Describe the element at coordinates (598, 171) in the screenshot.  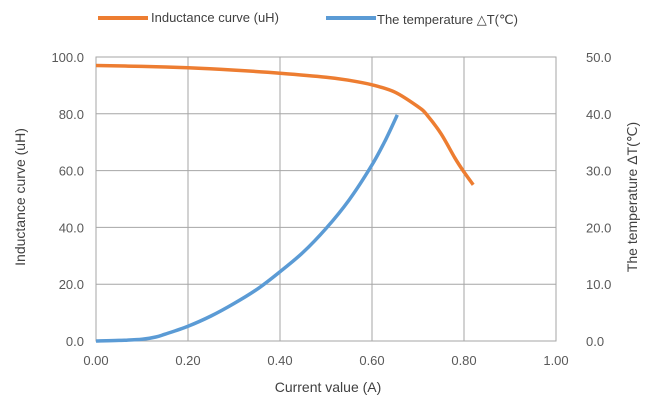
I see `y-tick-label-right: 30.0` at that location.